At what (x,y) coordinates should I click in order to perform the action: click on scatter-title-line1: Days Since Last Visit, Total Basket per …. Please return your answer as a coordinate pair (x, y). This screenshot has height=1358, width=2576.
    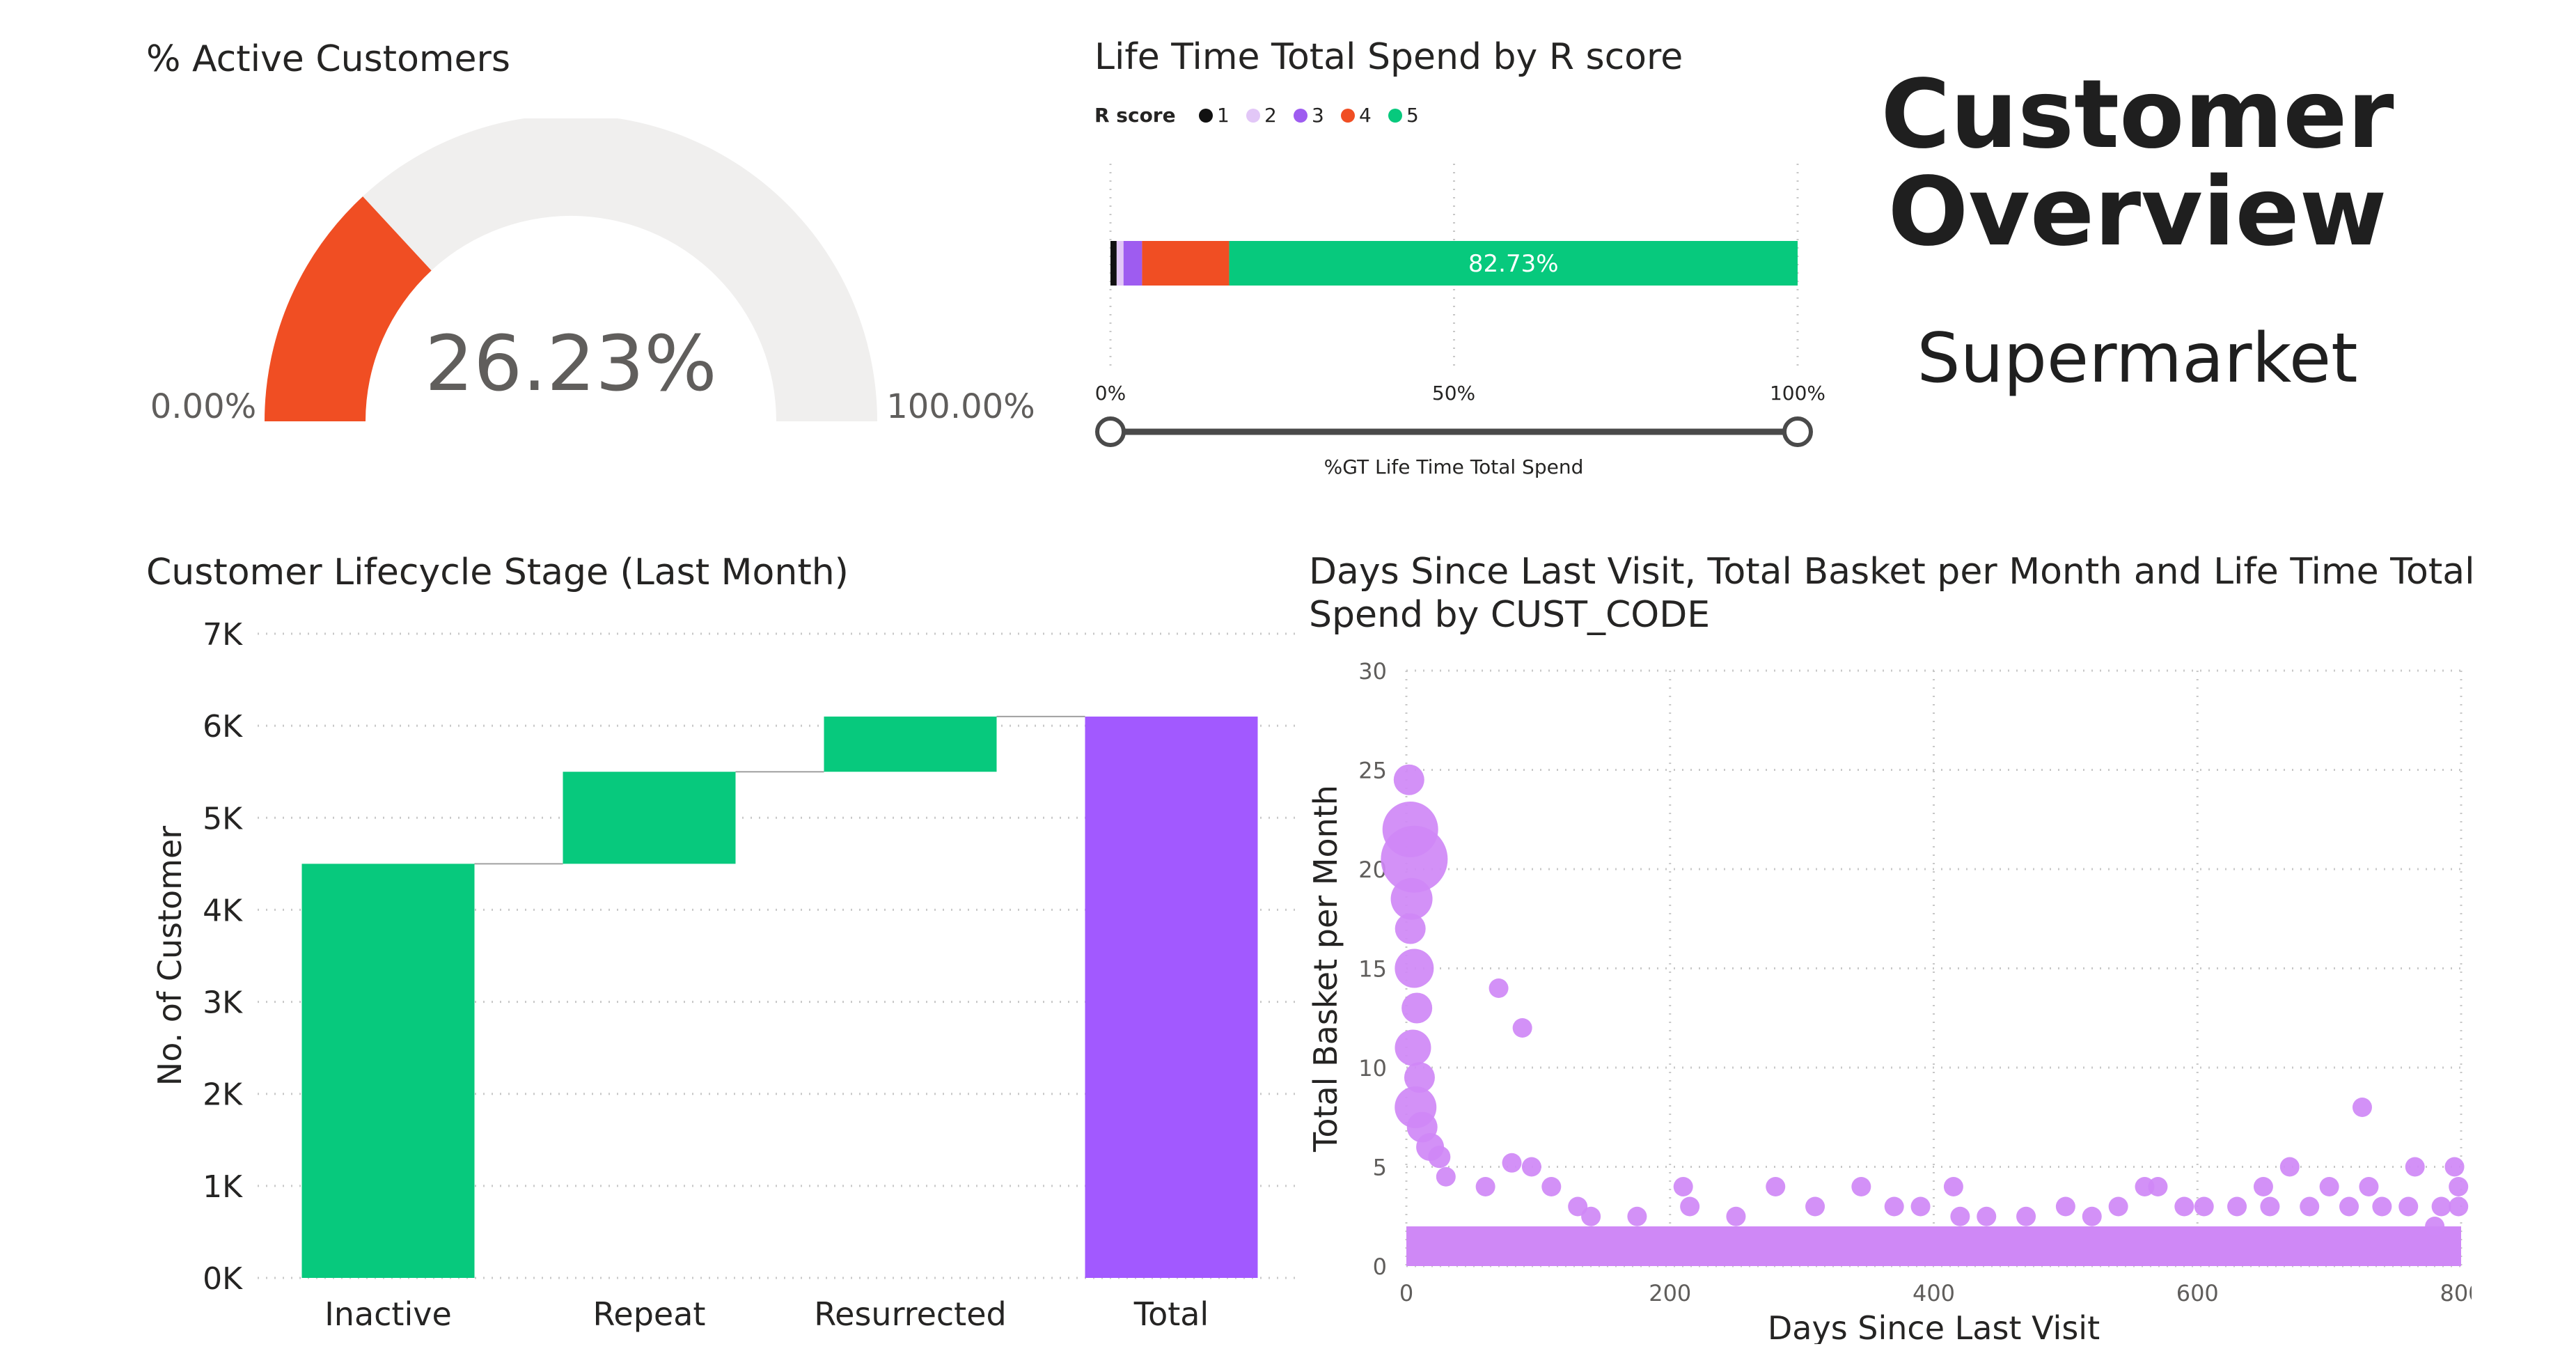
    Looking at the image, I should click on (1892, 572).